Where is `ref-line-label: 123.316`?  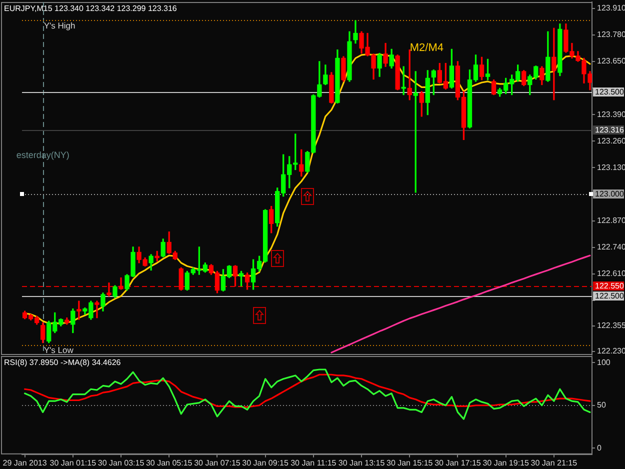
ref-line-label: 123.316 is located at coordinates (609, 130).